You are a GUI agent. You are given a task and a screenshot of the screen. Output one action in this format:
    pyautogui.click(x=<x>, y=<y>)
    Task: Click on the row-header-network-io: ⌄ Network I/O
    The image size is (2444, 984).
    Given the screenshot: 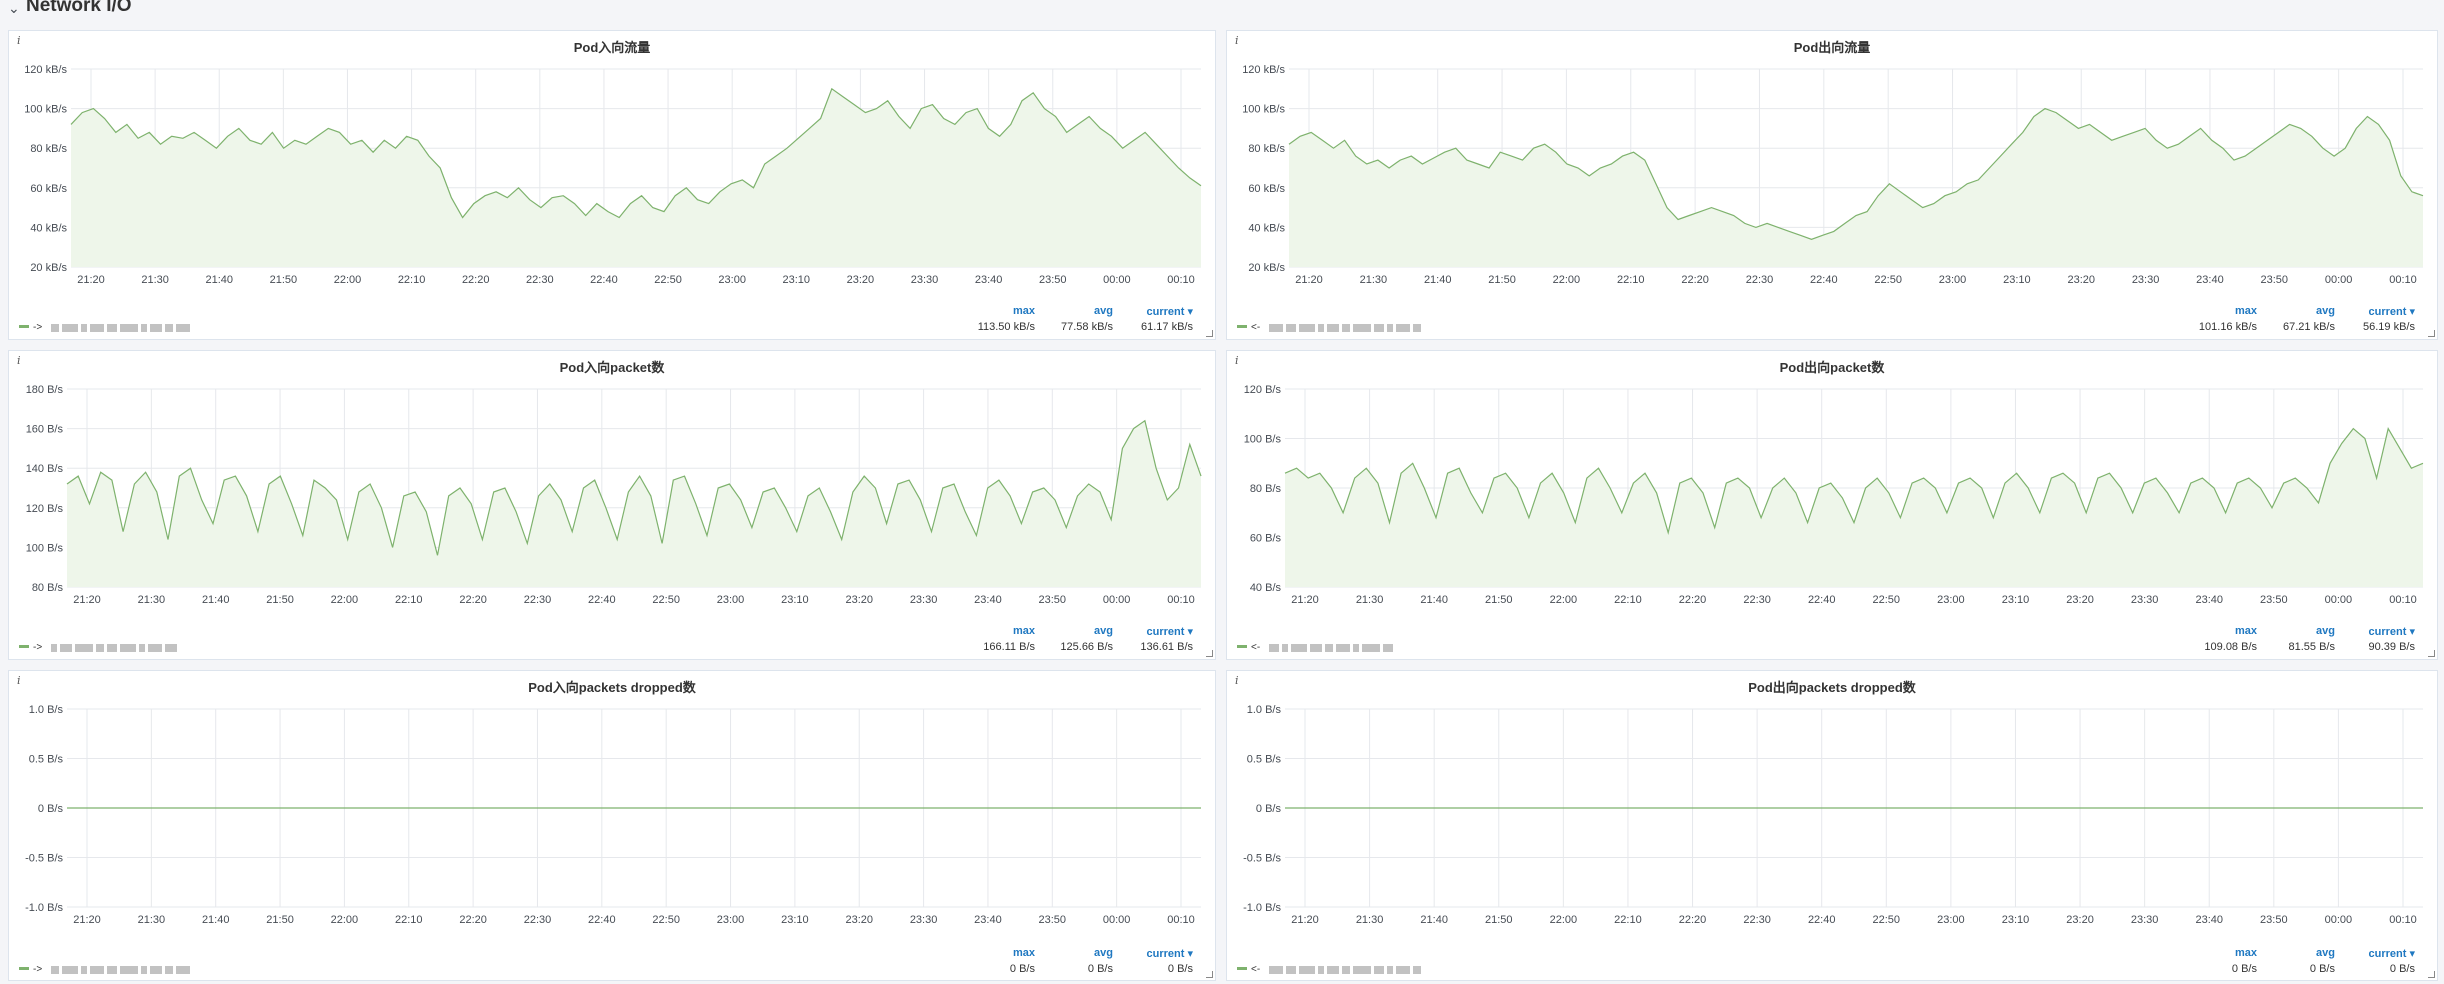 What is the action you would take?
    pyautogui.click(x=1222, y=10)
    